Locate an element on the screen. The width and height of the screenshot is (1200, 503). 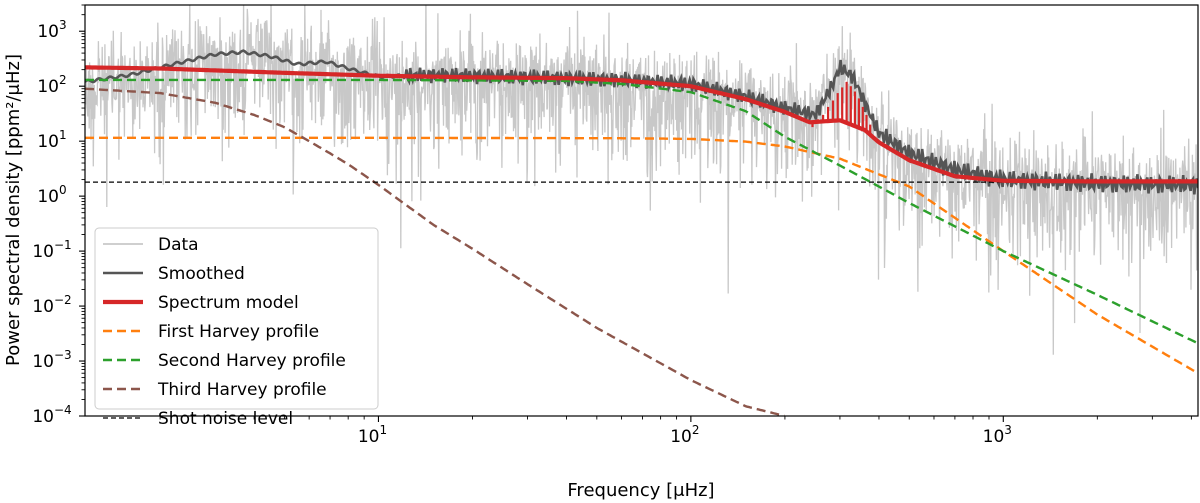
legend-label-spectrum-model: Spectrum model is located at coordinates (228, 303).